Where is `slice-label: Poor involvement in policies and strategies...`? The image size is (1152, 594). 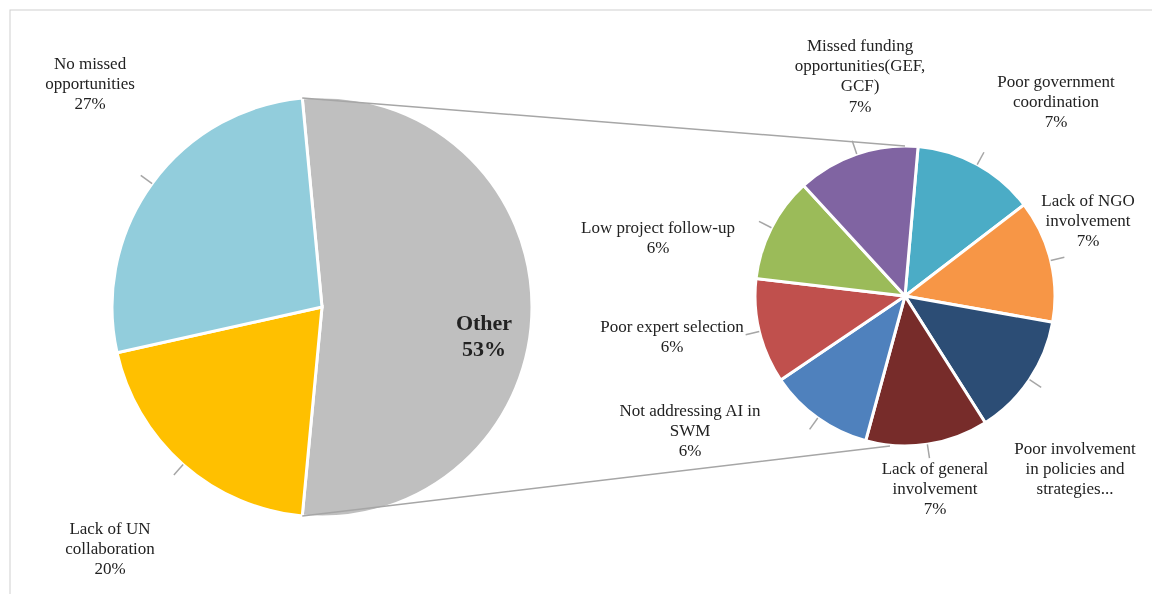
slice-label: Poor involvement in policies and strategies... is located at coordinates (1075, 468).